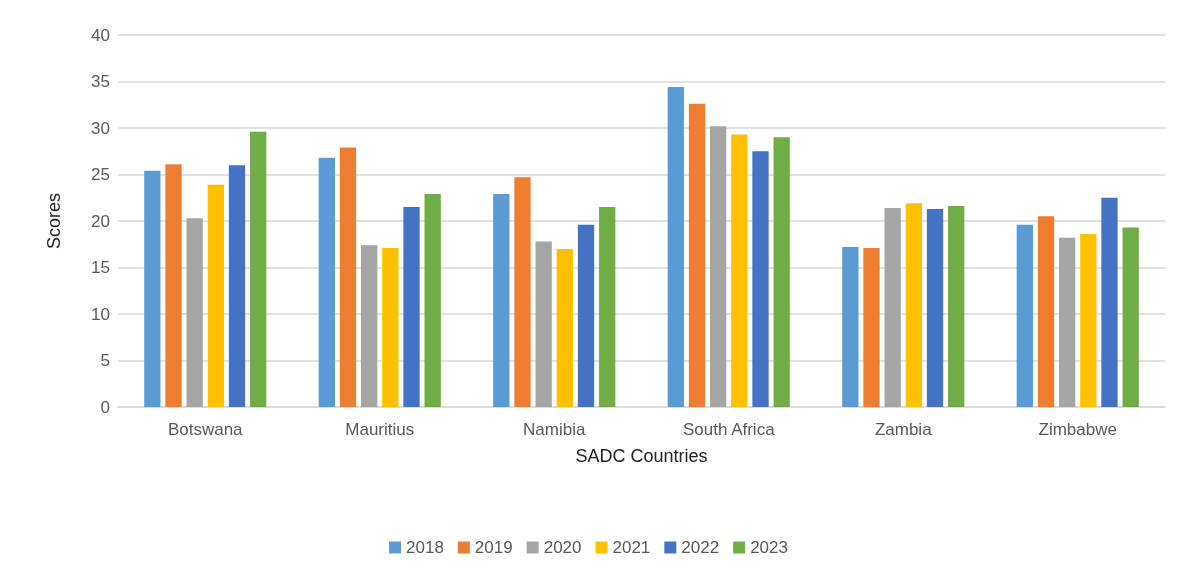  What do you see at coordinates (769, 547) in the screenshot?
I see `legend-label: 2023` at bounding box center [769, 547].